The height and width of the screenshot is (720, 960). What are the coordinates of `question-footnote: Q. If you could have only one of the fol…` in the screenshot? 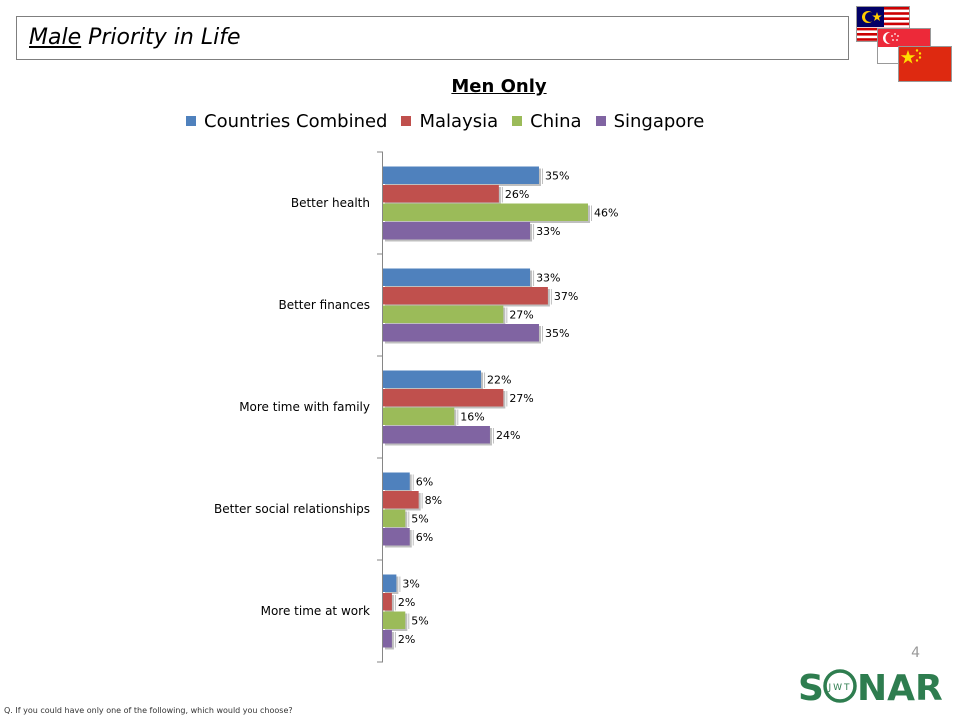 It's located at (148, 710).